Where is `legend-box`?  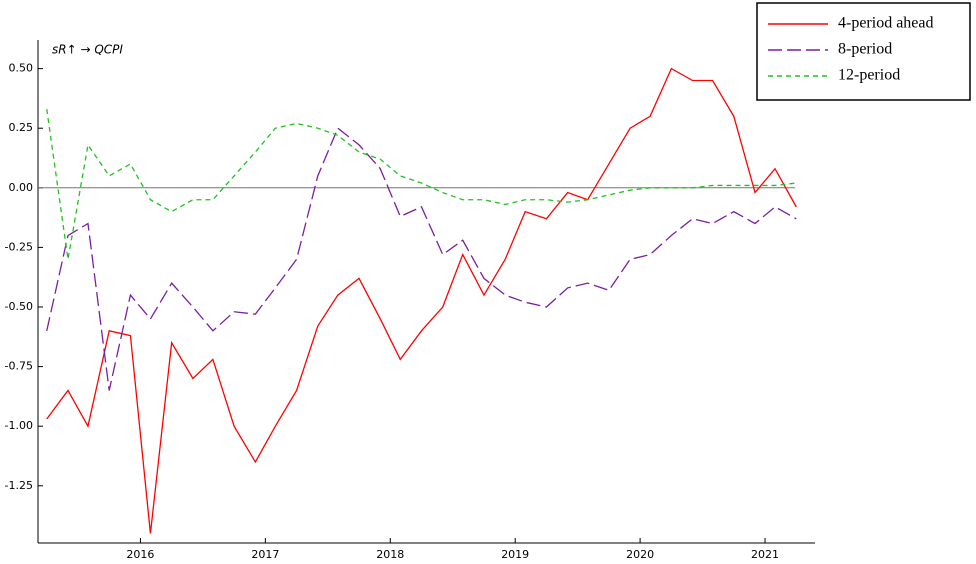
legend-box is located at coordinates (863, 51).